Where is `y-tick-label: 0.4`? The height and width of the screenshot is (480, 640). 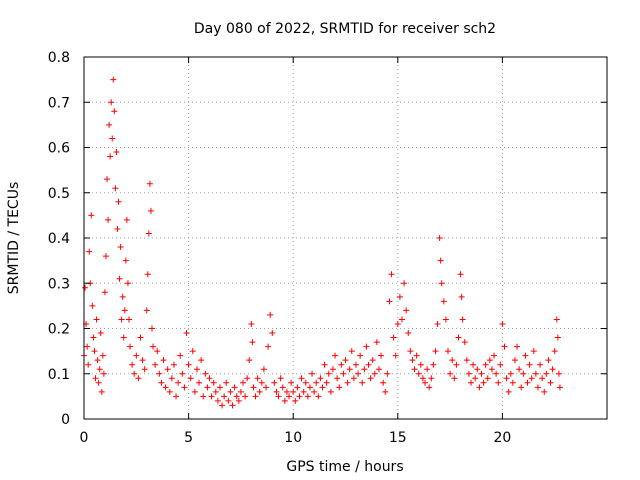 y-tick-label: 0.4 is located at coordinates (59, 239).